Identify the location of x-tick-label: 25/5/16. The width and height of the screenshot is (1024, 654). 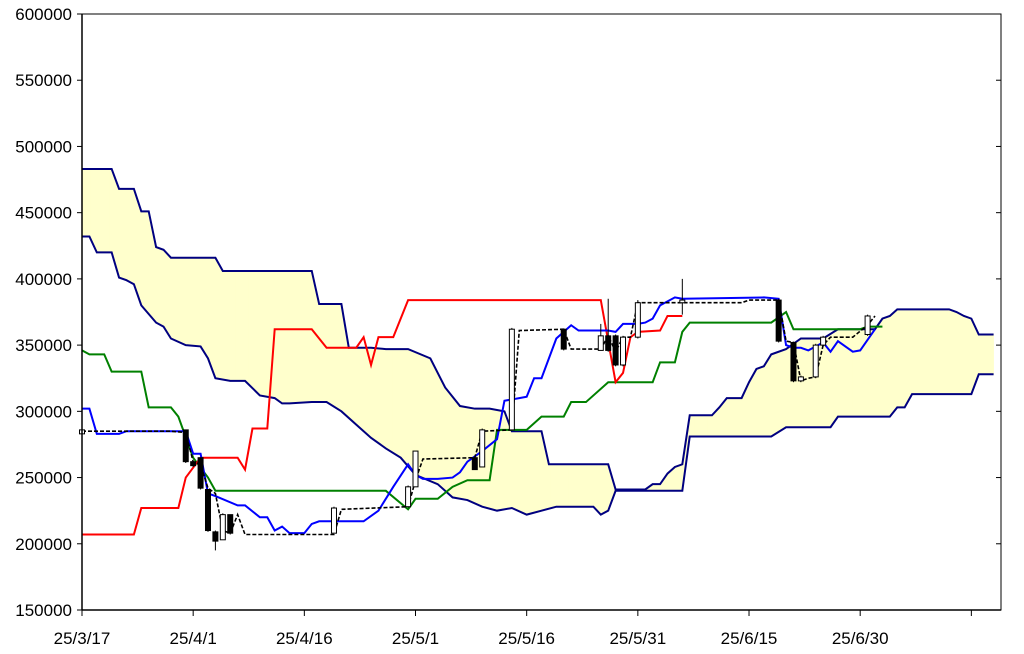
(526, 638).